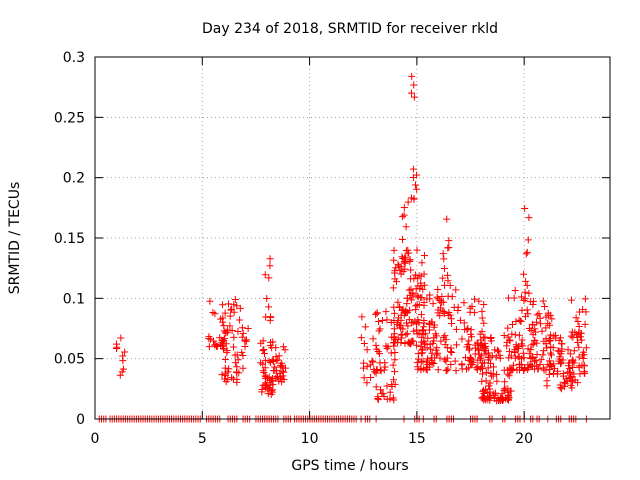 The image size is (640, 480). Describe the element at coordinates (349, 466) in the screenshot. I see `x-axis-label: GPS time / hours` at that location.